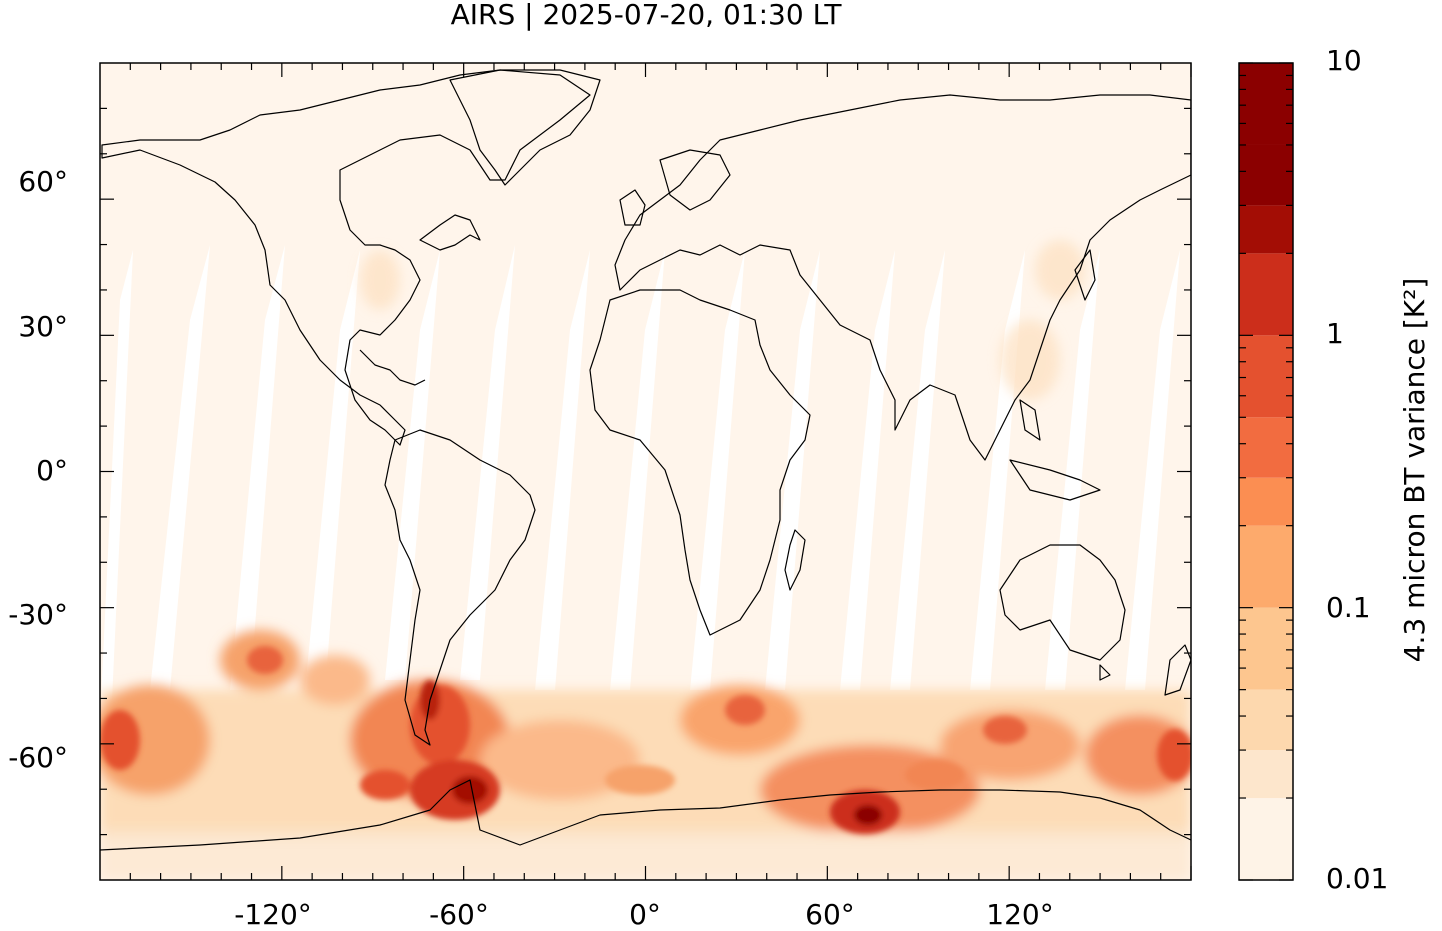 This screenshot has height=931, width=1442. I want to click on y-tick-label: 0°, so click(52, 470).